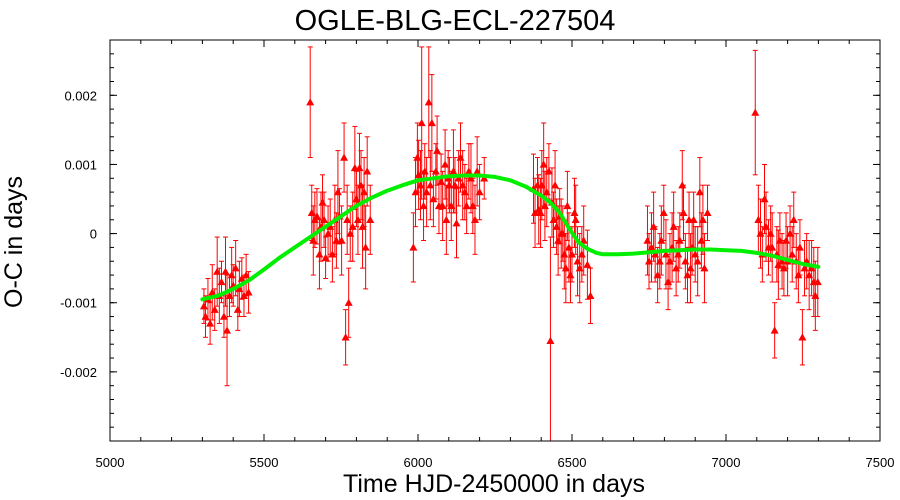  I want to click on x-tick-label: 7500, so click(880, 462).